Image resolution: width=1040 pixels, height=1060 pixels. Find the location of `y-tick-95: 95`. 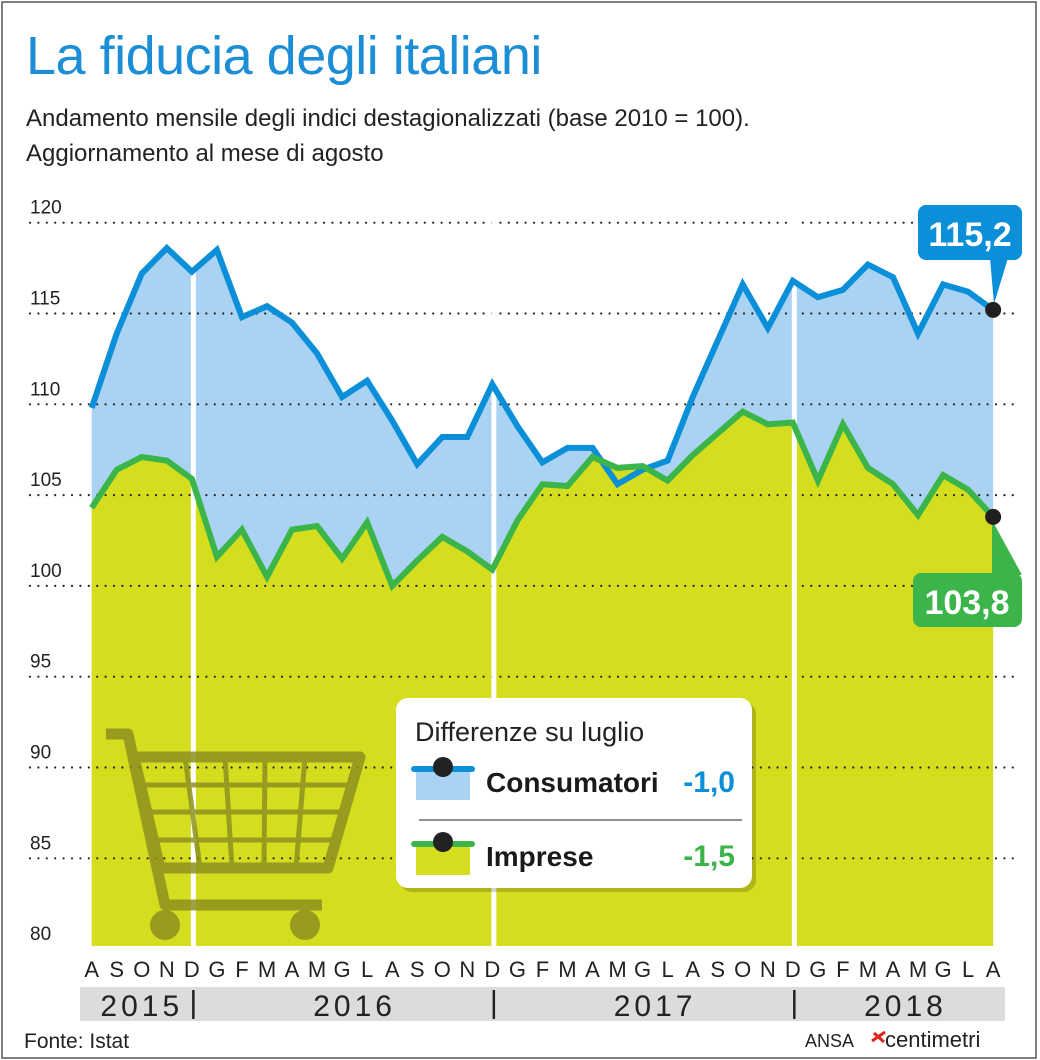

y-tick-95: 95 is located at coordinates (40, 662).